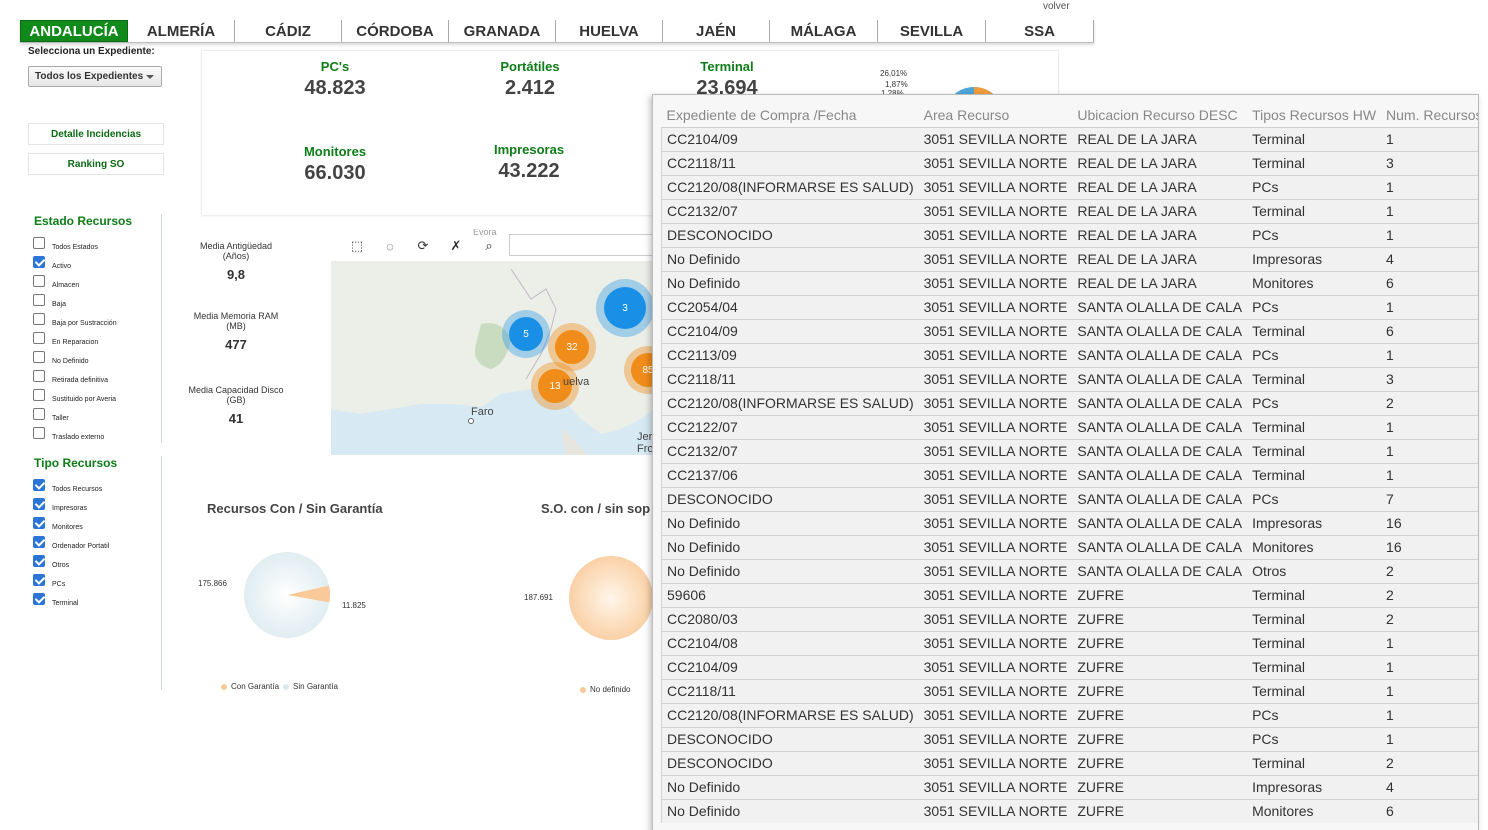 Image resolution: width=1488 pixels, height=830 pixels. I want to click on estado-option: Baja, so click(97, 298).